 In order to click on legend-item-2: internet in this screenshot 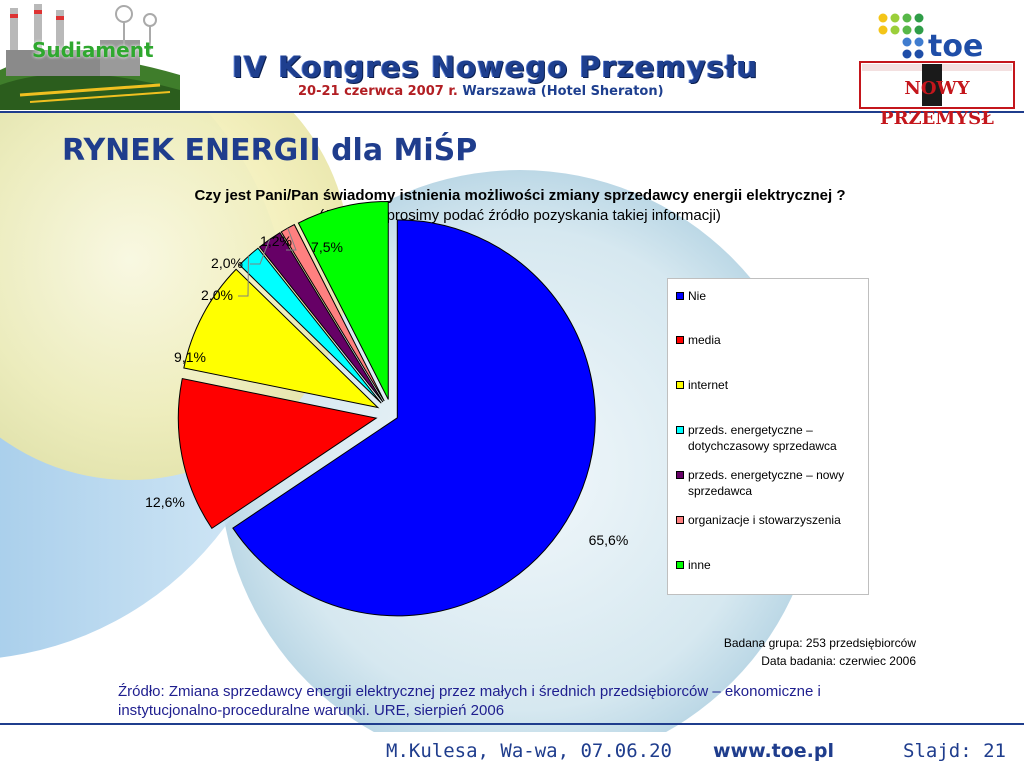, I will do `click(772, 385)`.